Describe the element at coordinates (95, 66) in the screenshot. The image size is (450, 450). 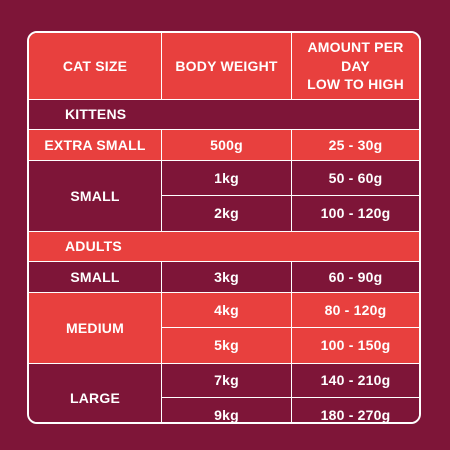
I see `header-cat-size: CAT SIZE` at that location.